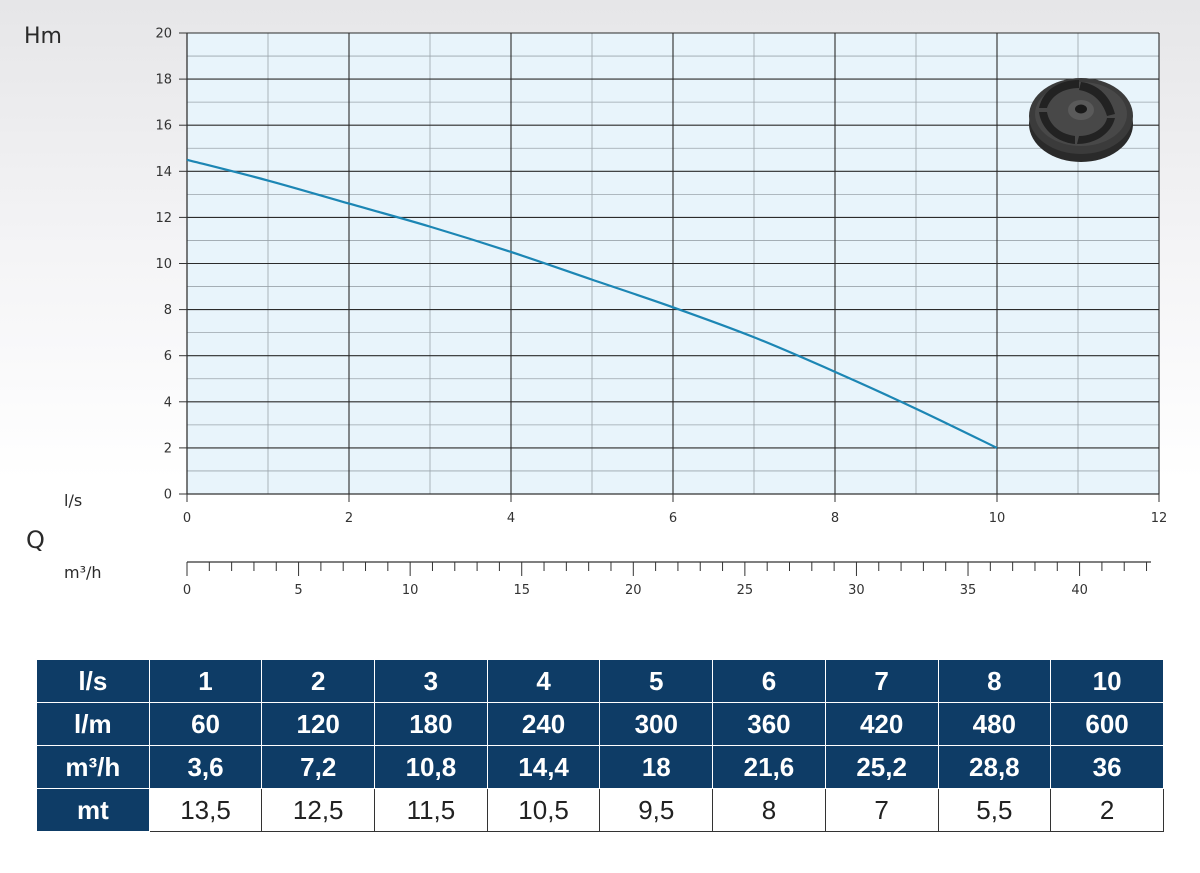 This screenshot has height=873, width=1200. What do you see at coordinates (410, 590) in the screenshot?
I see `m3h-tick-label: 10` at bounding box center [410, 590].